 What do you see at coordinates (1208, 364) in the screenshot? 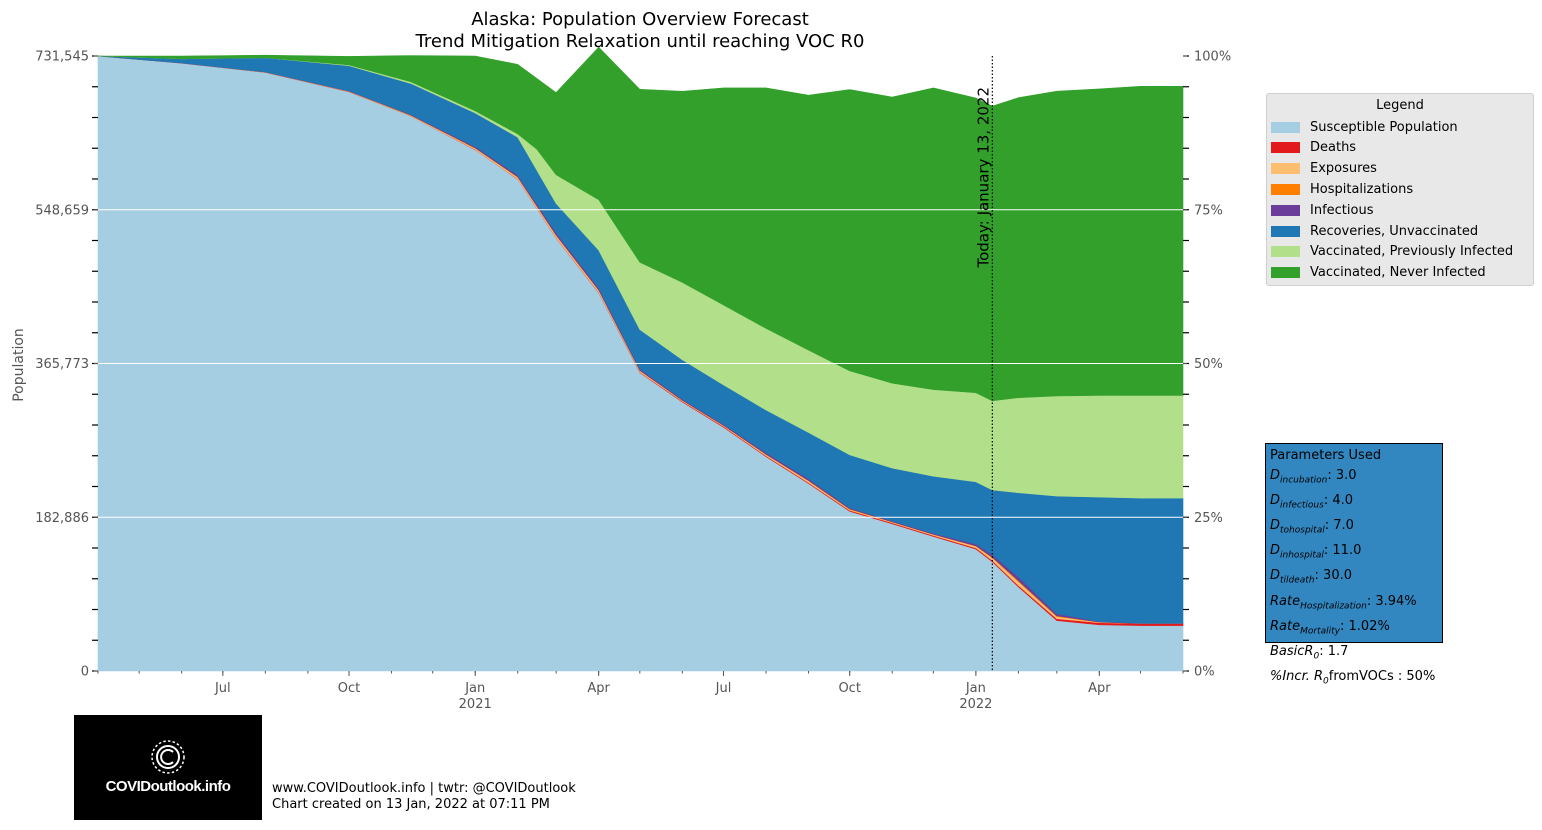
I see `y-tick-label-right: 50%` at bounding box center [1208, 364].